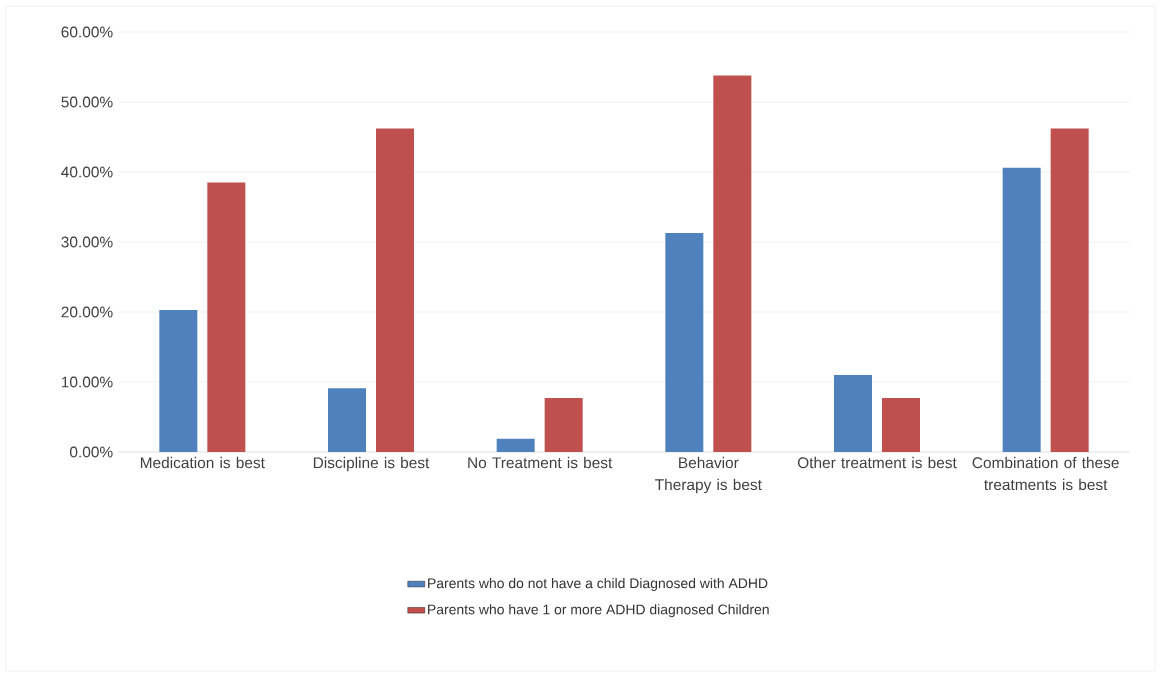 This screenshot has width=1161, height=677. Describe the element at coordinates (598, 584) in the screenshot. I see `legend-label: Parents who do not have a child Diagnosed with ADHD` at that location.